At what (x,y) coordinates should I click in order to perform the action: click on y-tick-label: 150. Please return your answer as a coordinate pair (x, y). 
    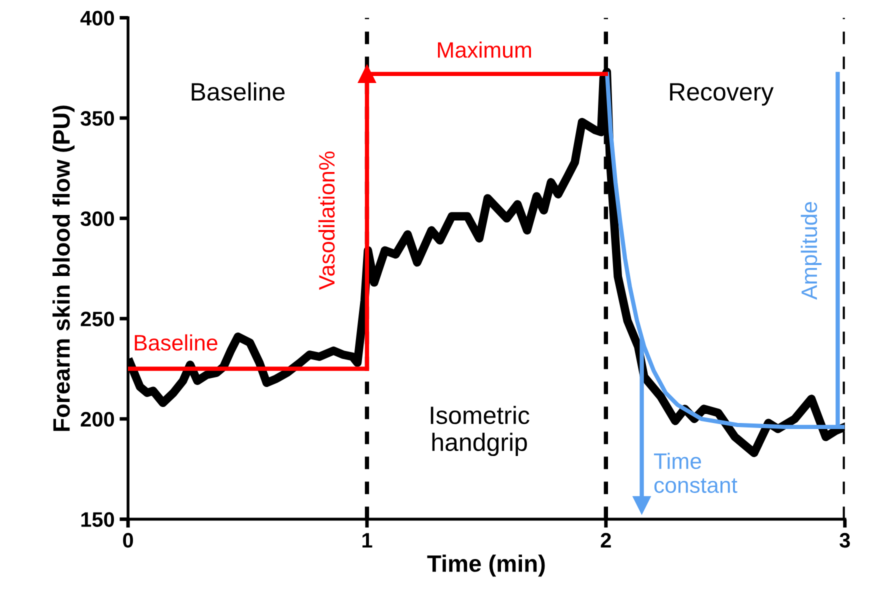
    Looking at the image, I should click on (97, 519).